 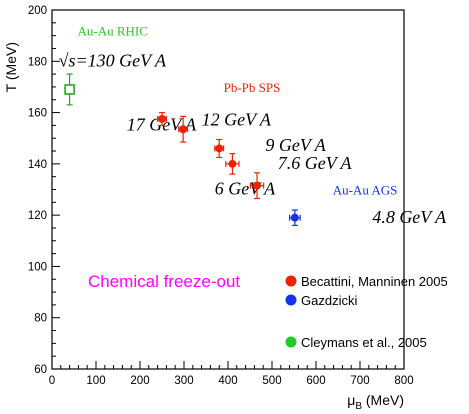 What do you see at coordinates (40, 370) in the screenshot?
I see `y-tick-label: 60` at bounding box center [40, 370].